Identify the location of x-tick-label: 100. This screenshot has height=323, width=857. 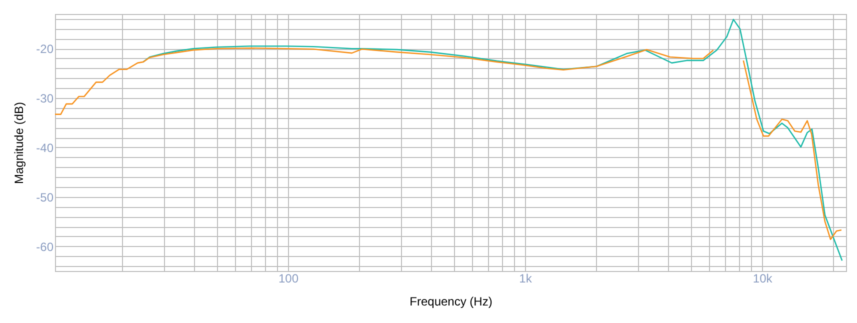
(288, 279).